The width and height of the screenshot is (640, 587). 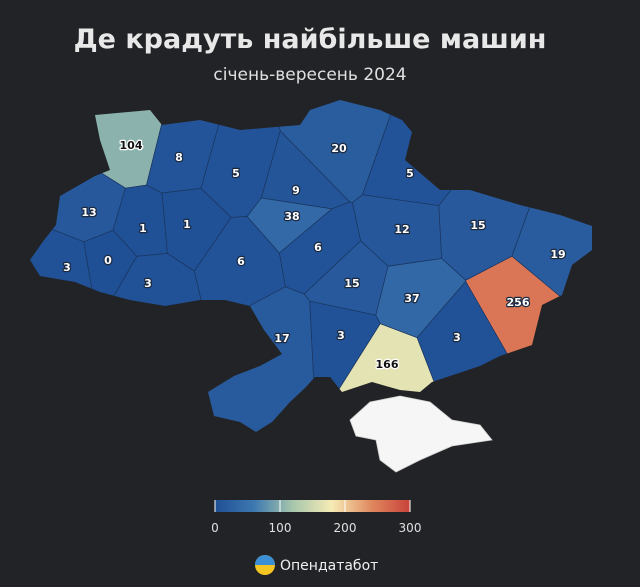 I want to click on brand: Опендатабот, so click(x=329, y=566).